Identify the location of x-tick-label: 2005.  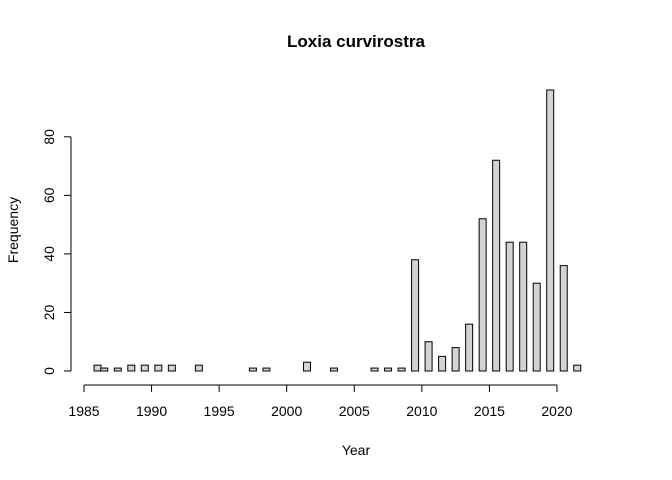
(354, 411).